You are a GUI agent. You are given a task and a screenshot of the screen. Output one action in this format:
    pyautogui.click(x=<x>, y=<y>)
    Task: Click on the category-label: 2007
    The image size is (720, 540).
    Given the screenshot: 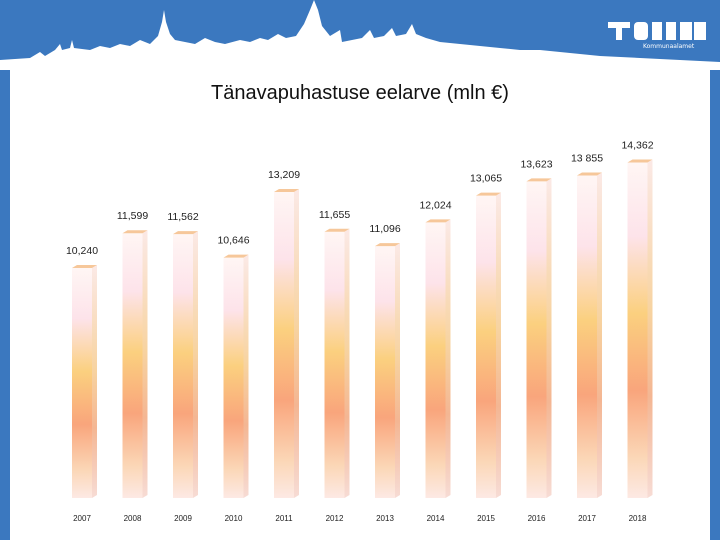 What is the action you would take?
    pyautogui.click(x=82, y=518)
    